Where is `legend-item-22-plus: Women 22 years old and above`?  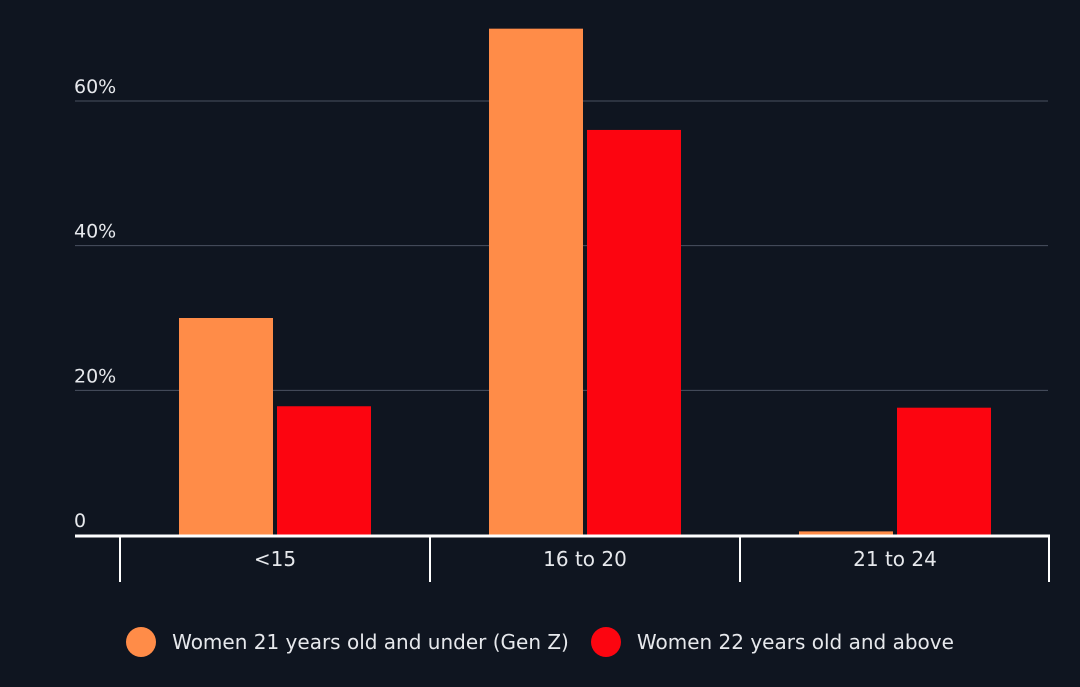
legend-item-22-plus: Women 22 years old and above is located at coordinates (772, 642).